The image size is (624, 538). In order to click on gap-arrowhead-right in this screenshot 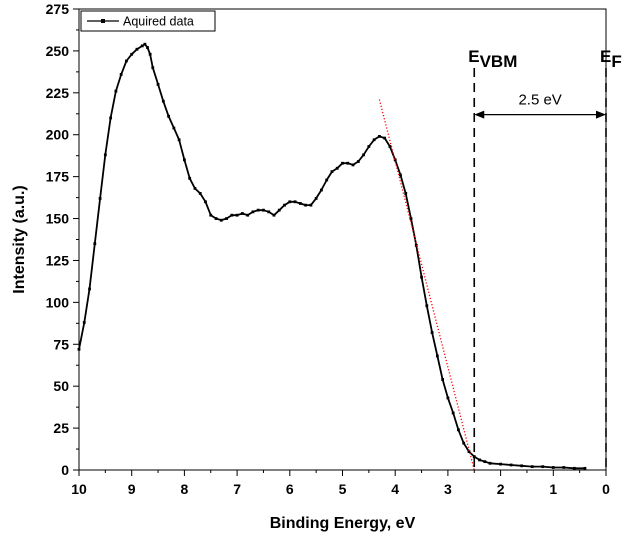, I will do `click(601, 114)`.